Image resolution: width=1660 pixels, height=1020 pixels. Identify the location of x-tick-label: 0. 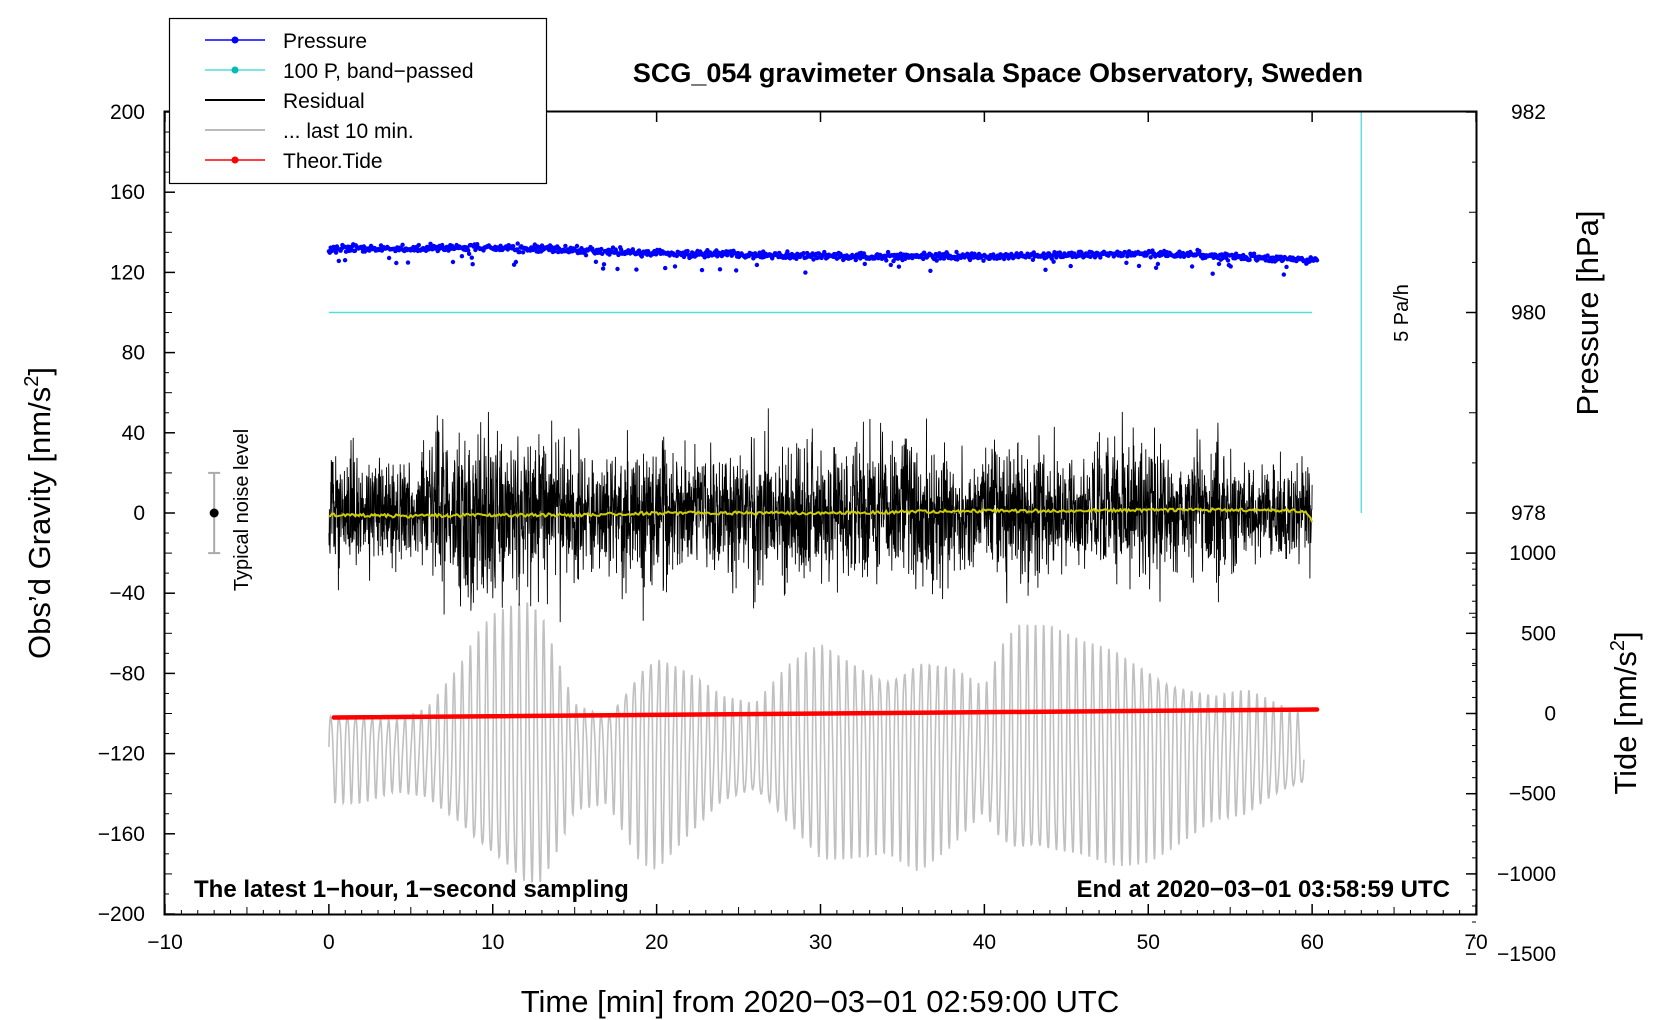
(329, 942).